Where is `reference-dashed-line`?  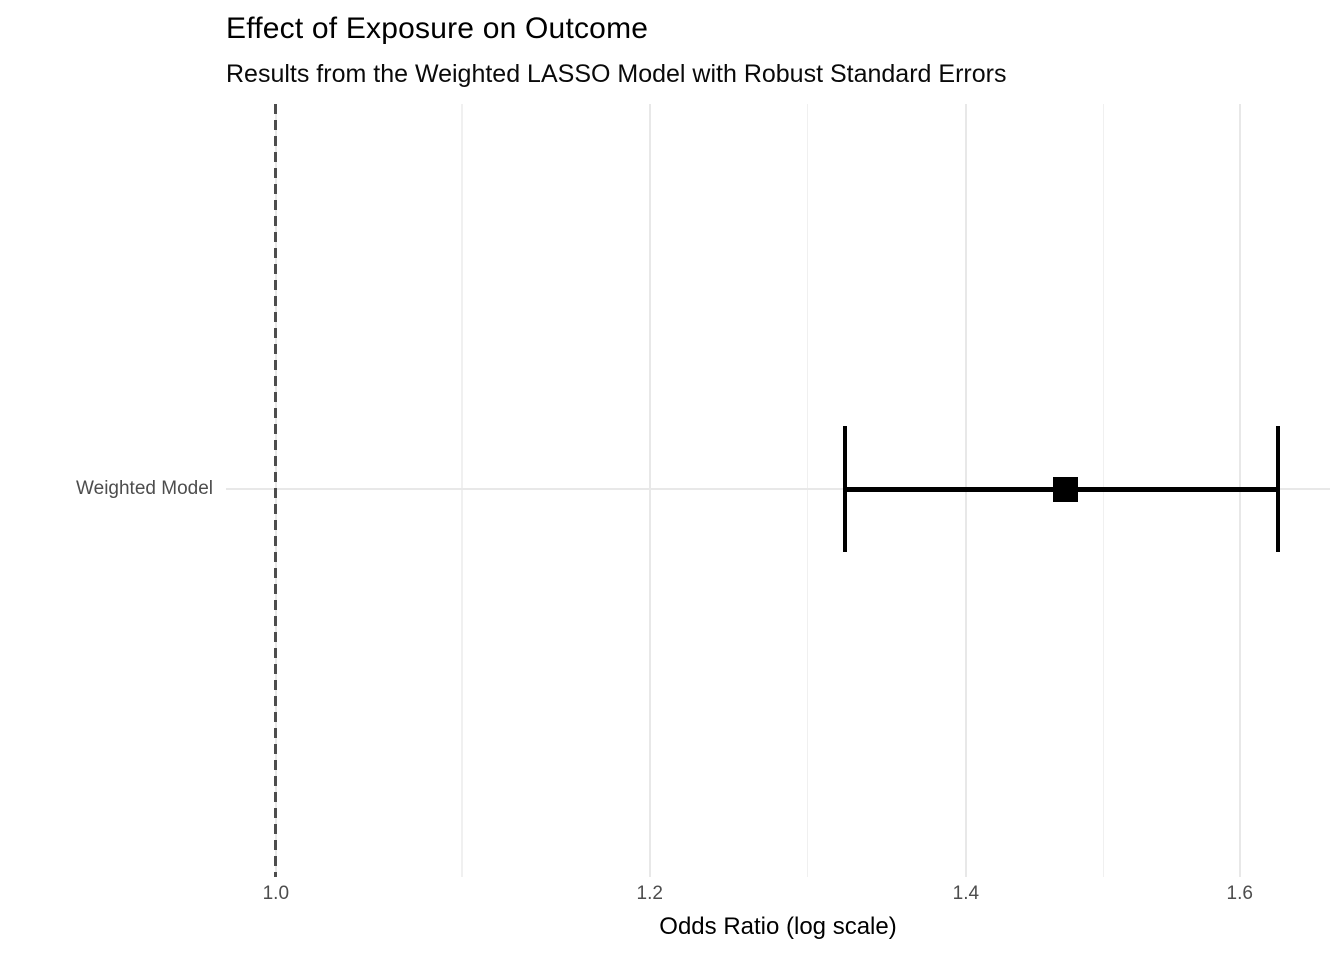
reference-dashed-line is located at coordinates (276, 490).